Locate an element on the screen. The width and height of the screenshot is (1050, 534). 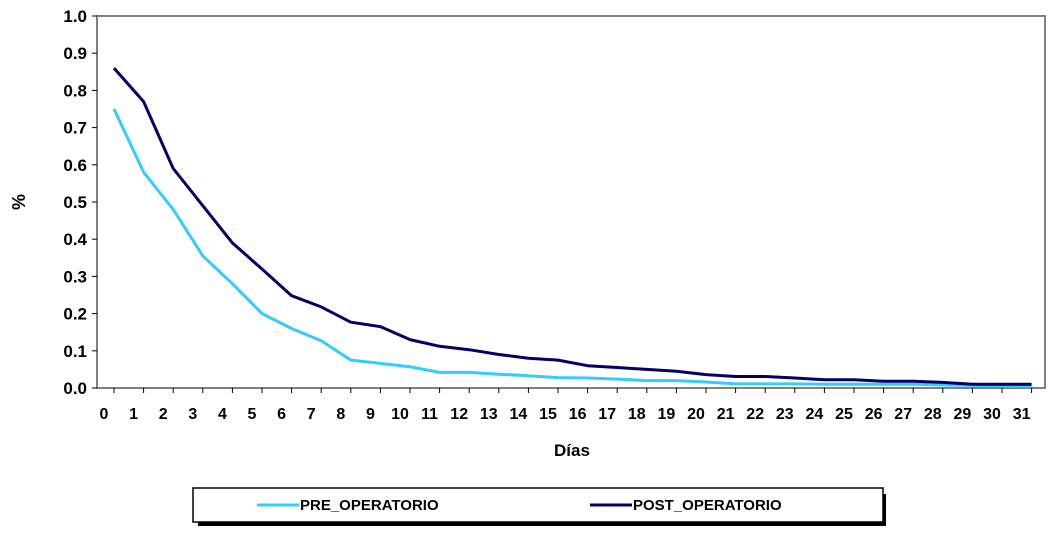
x-tick-label: 24 is located at coordinates (815, 414).